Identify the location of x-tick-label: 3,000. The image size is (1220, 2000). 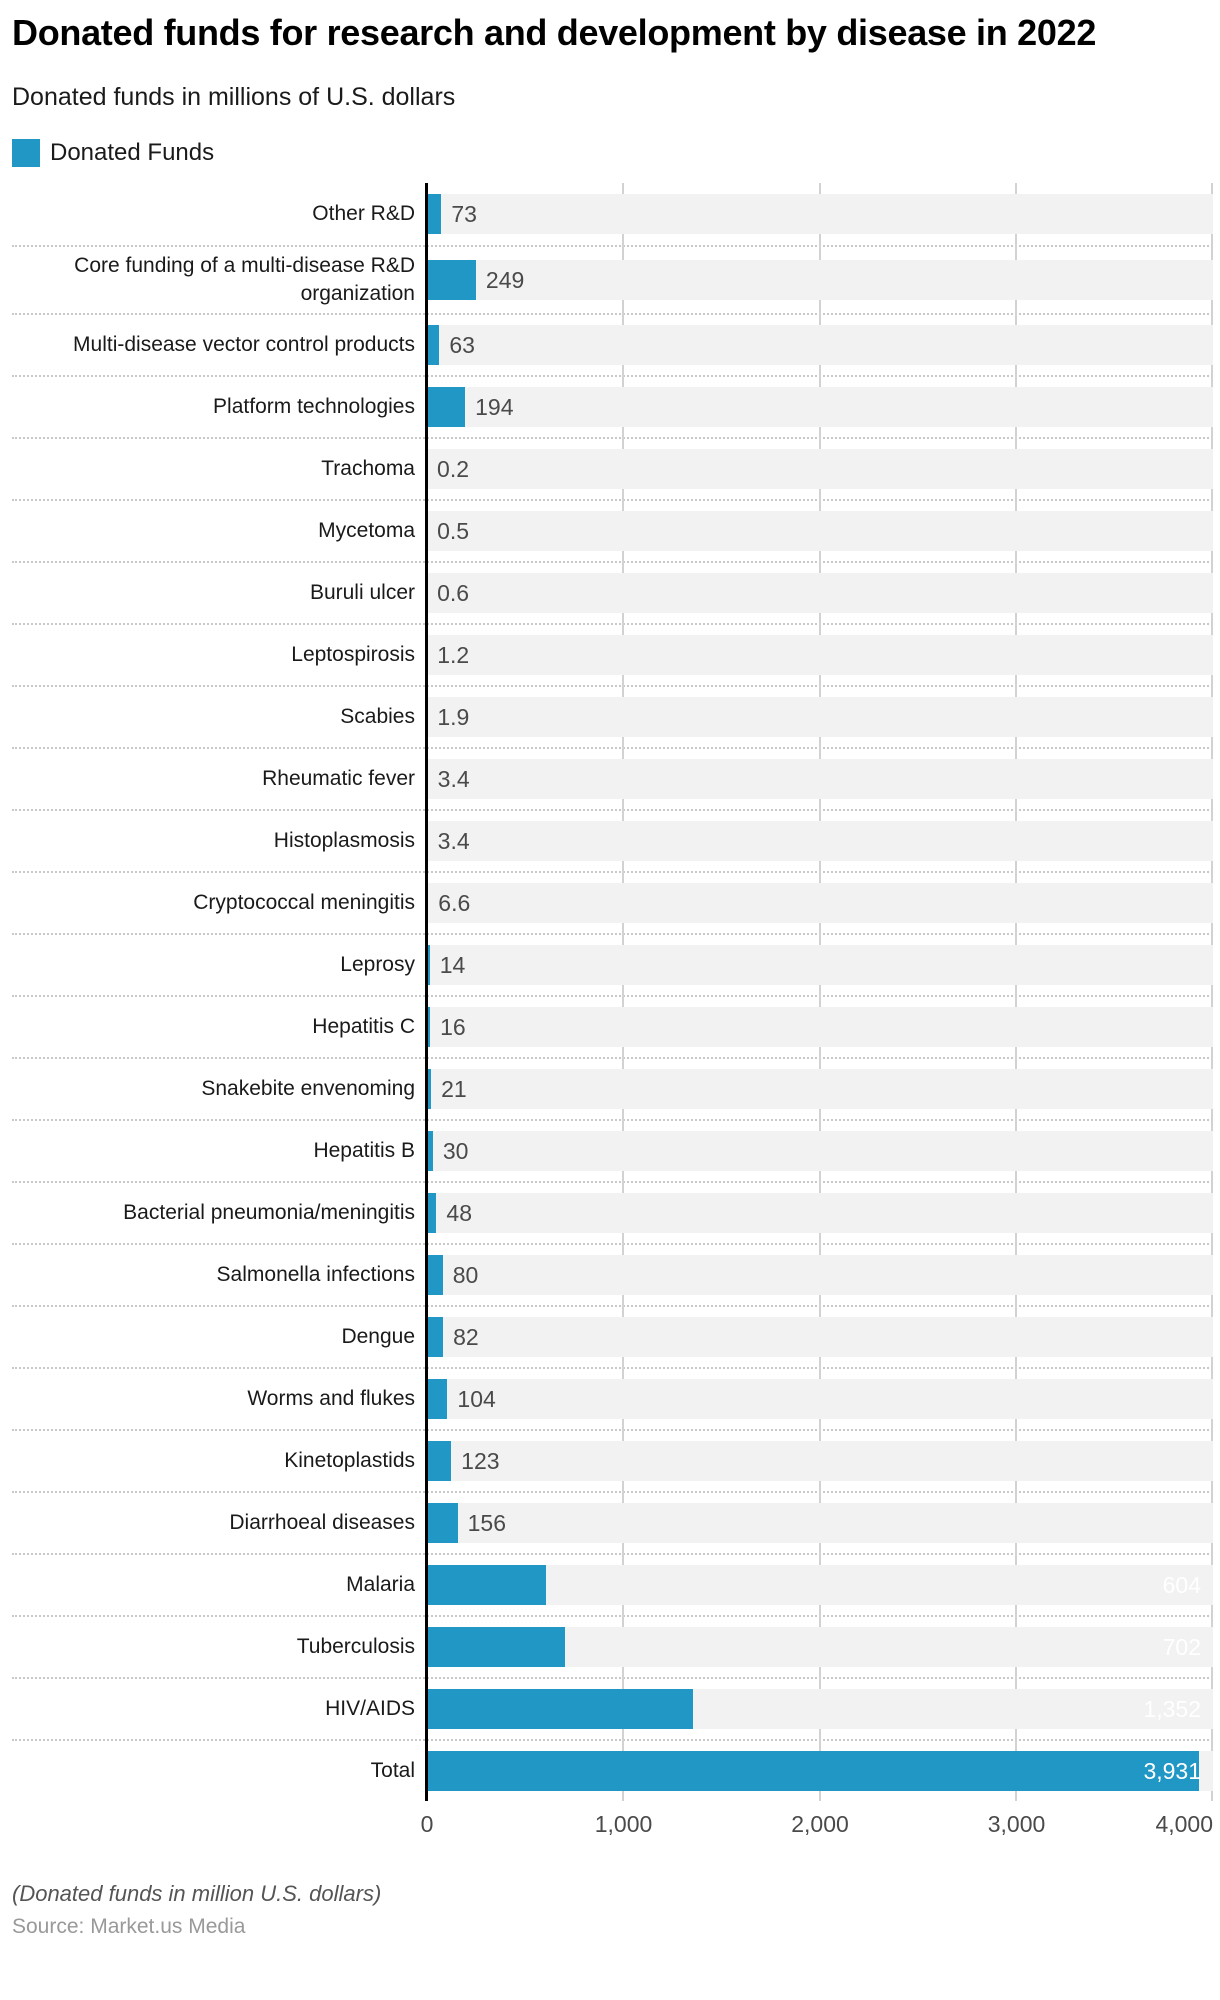
(1016, 1823).